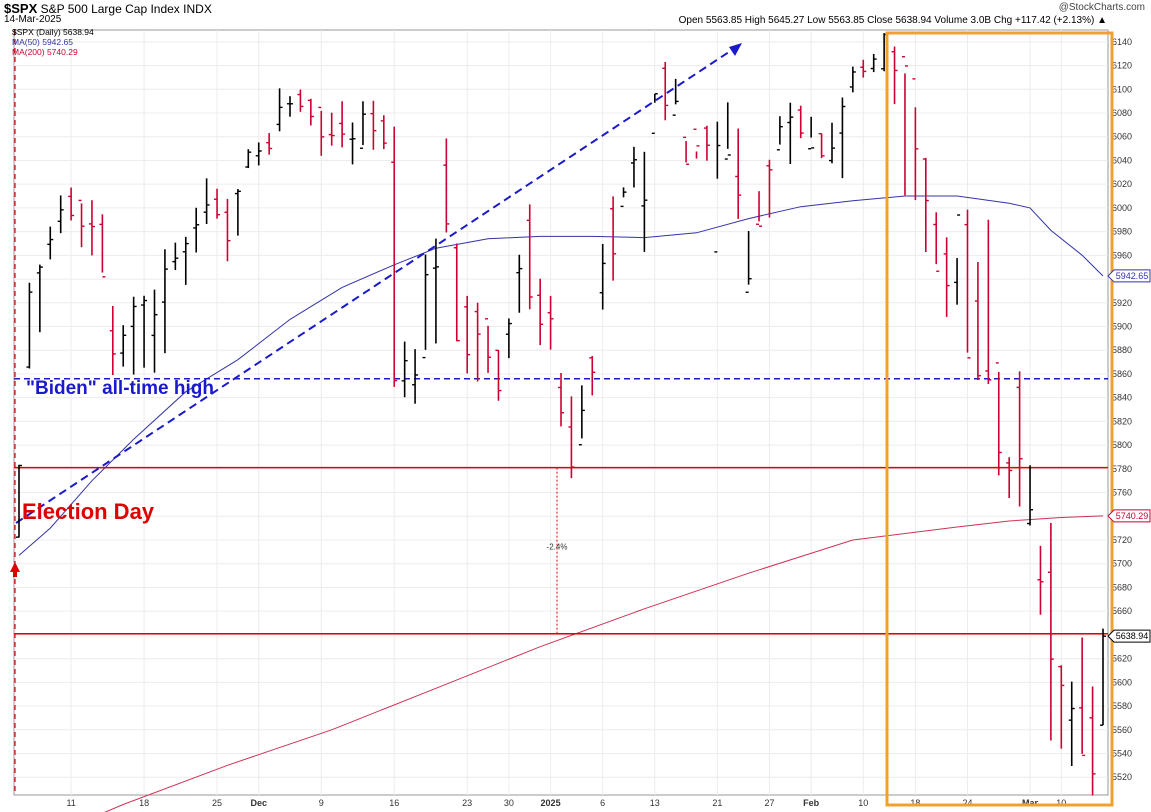  Describe the element at coordinates (88, 511) in the screenshot. I see `election-day-label: Election Day` at that location.